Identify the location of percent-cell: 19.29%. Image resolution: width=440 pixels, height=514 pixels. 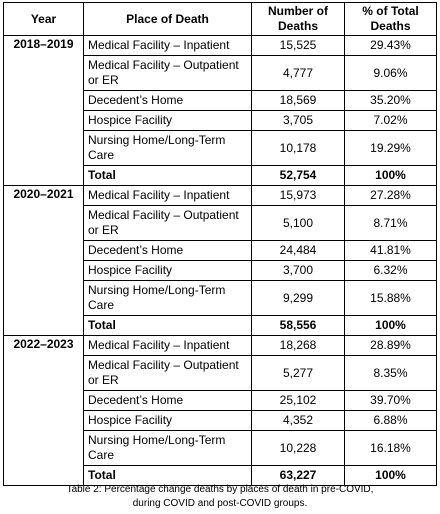
(390, 148).